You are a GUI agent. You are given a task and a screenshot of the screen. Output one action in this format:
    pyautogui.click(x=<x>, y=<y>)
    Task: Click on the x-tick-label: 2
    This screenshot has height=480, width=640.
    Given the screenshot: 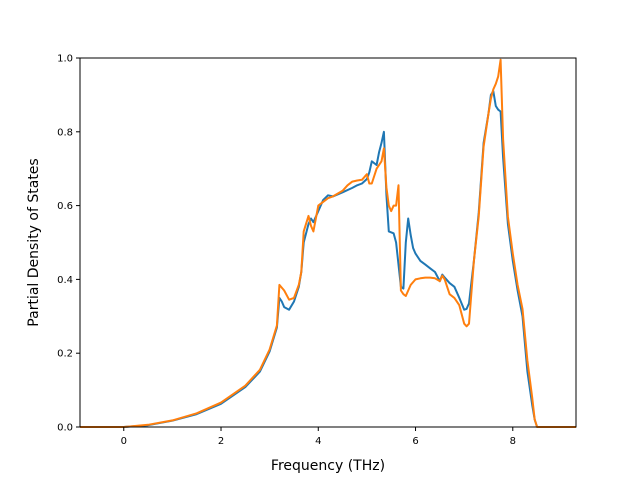 What is the action you would take?
    pyautogui.click(x=221, y=441)
    